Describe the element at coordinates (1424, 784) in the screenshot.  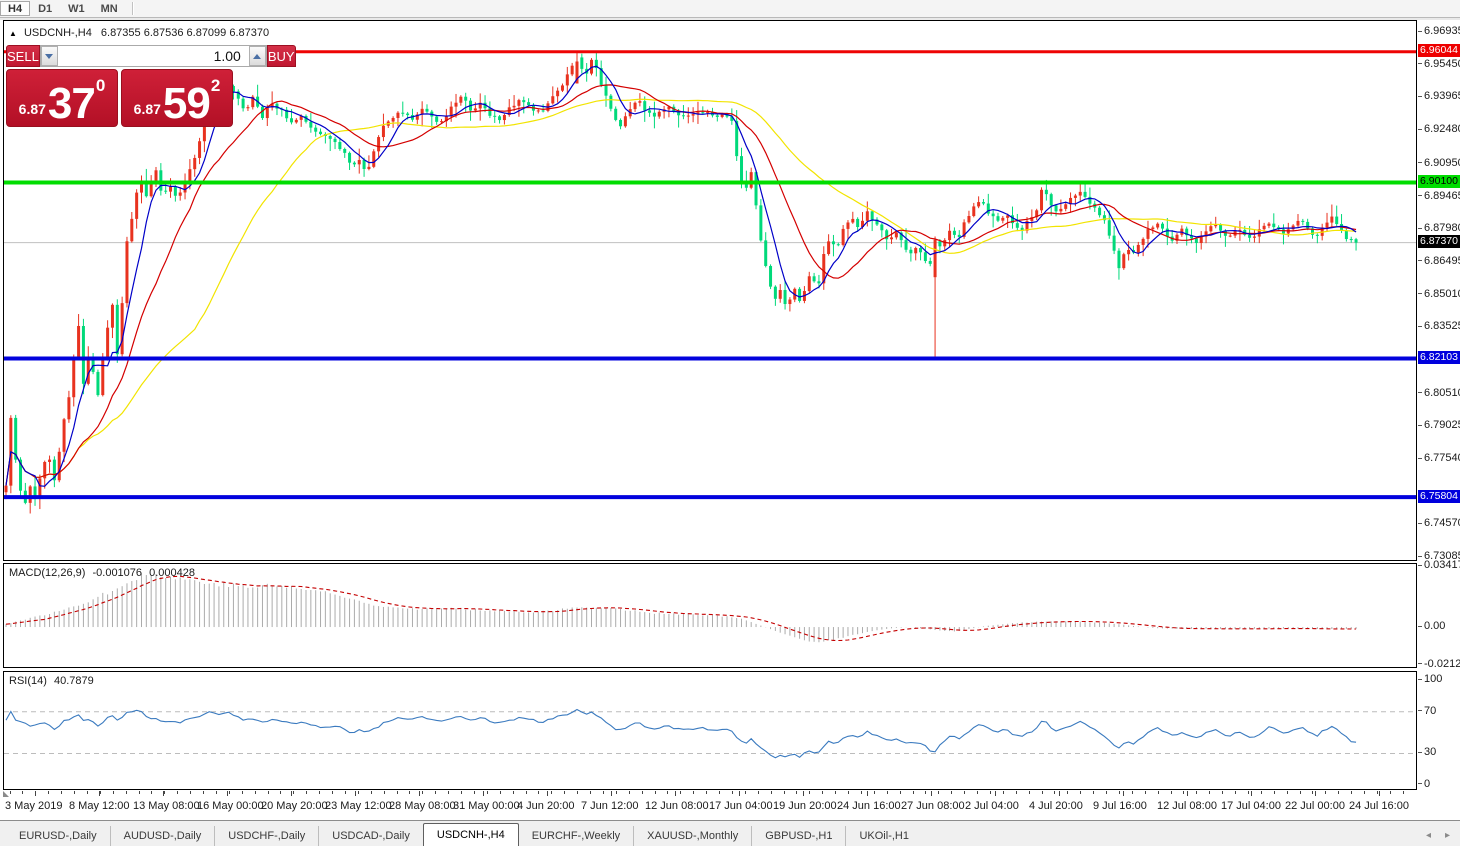
I see `rsi-tick: 0` at that location.